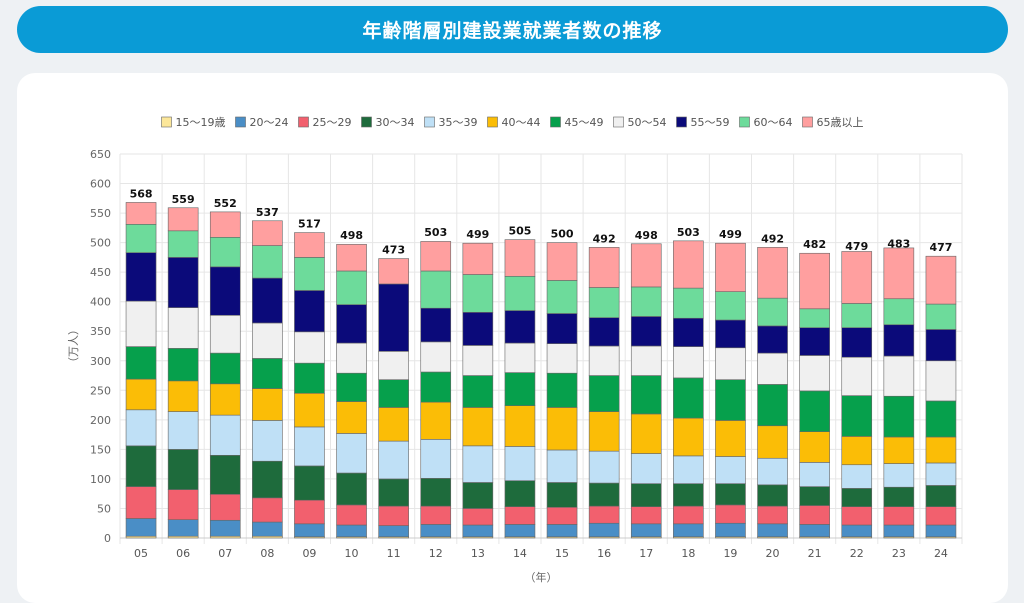 This screenshot has height=603, width=1024. I want to click on total-label: 503, so click(435, 232).